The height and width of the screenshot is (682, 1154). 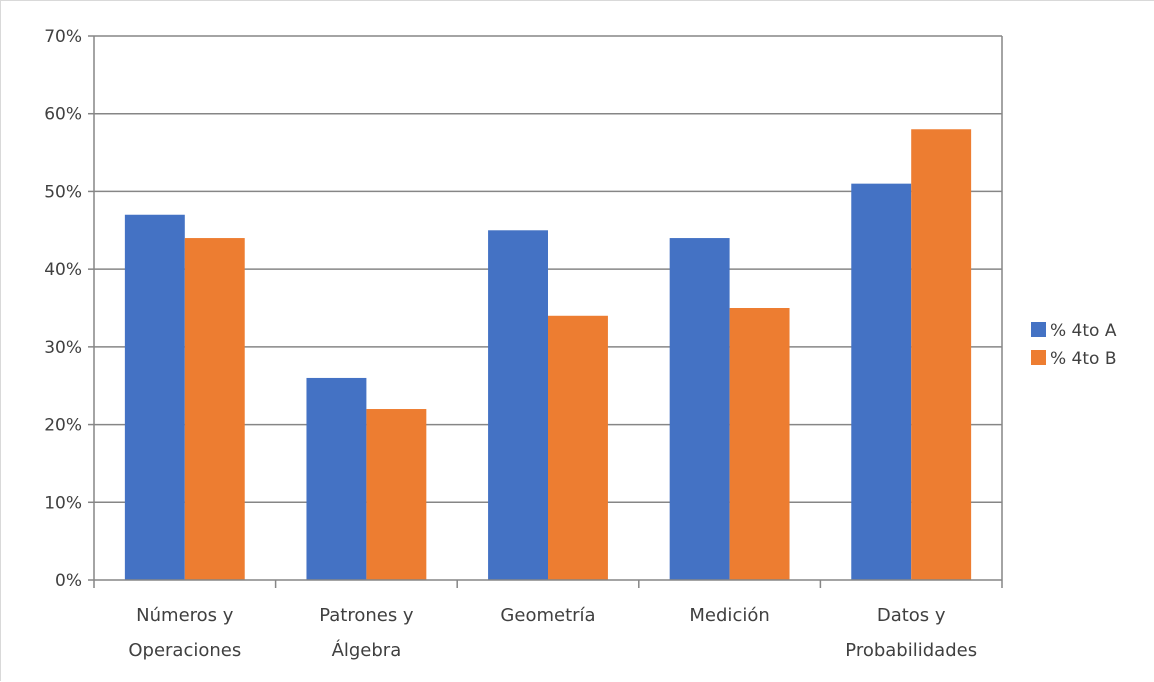 What do you see at coordinates (185, 615) in the screenshot?
I see `category-label: Números y` at bounding box center [185, 615].